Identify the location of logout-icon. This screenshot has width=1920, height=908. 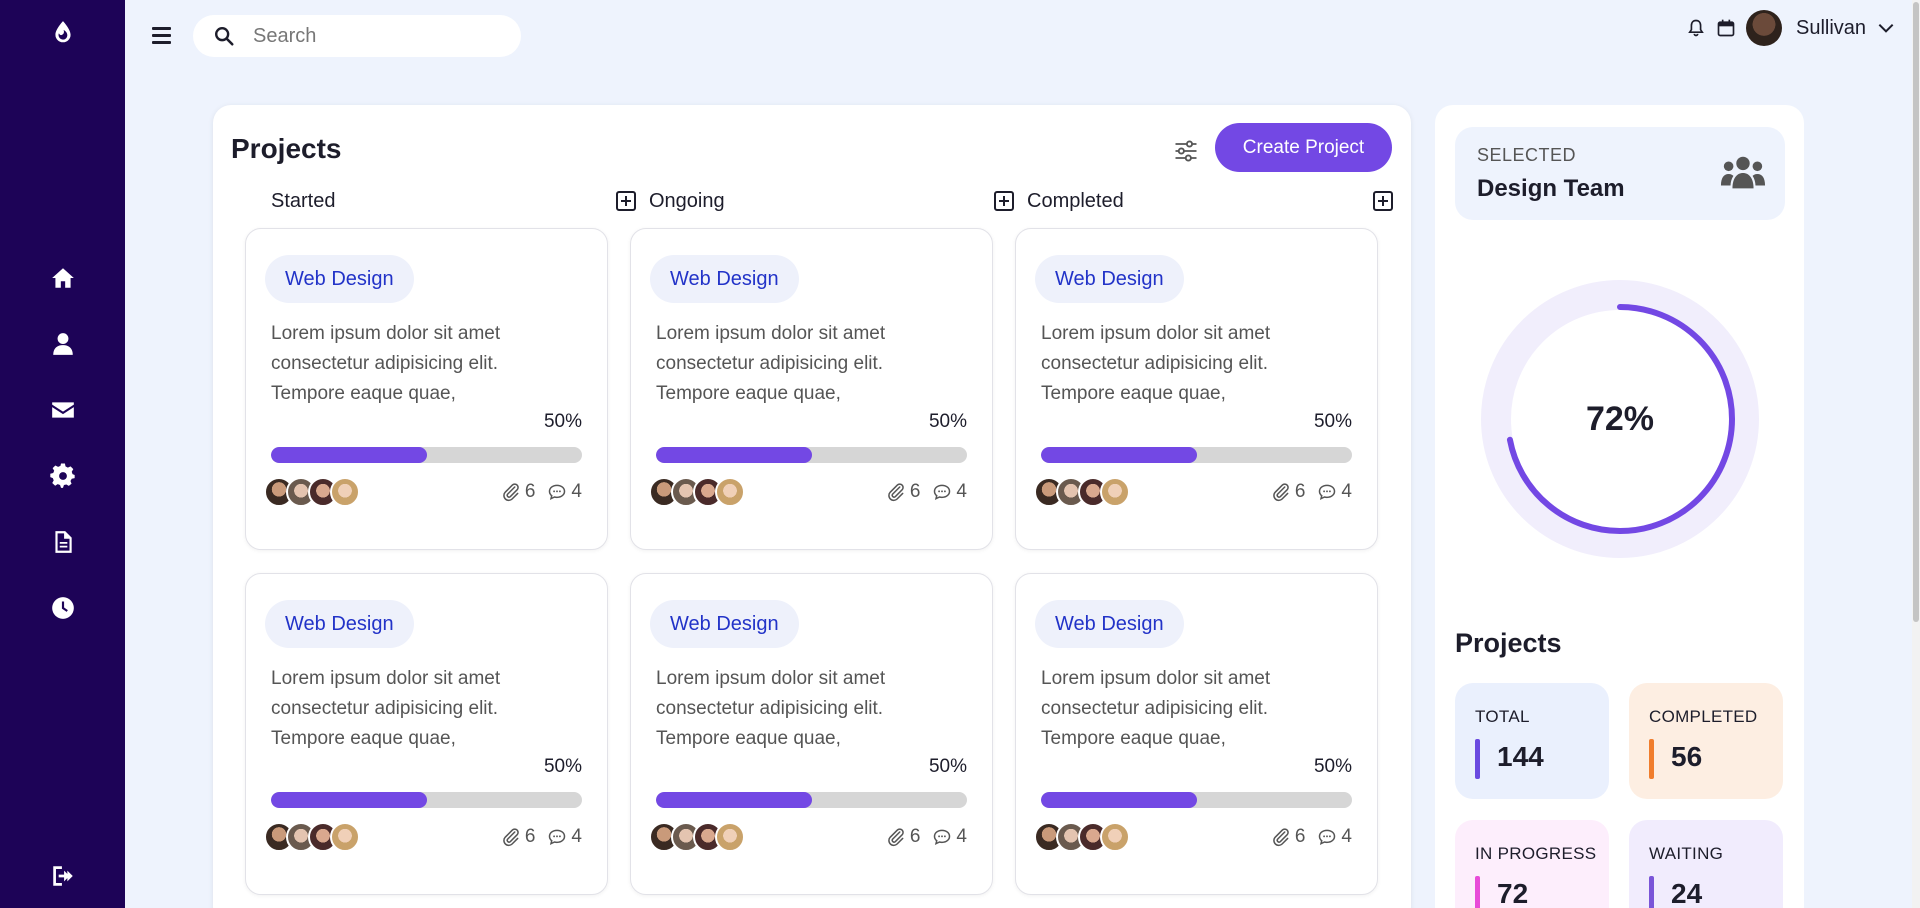
(62, 876).